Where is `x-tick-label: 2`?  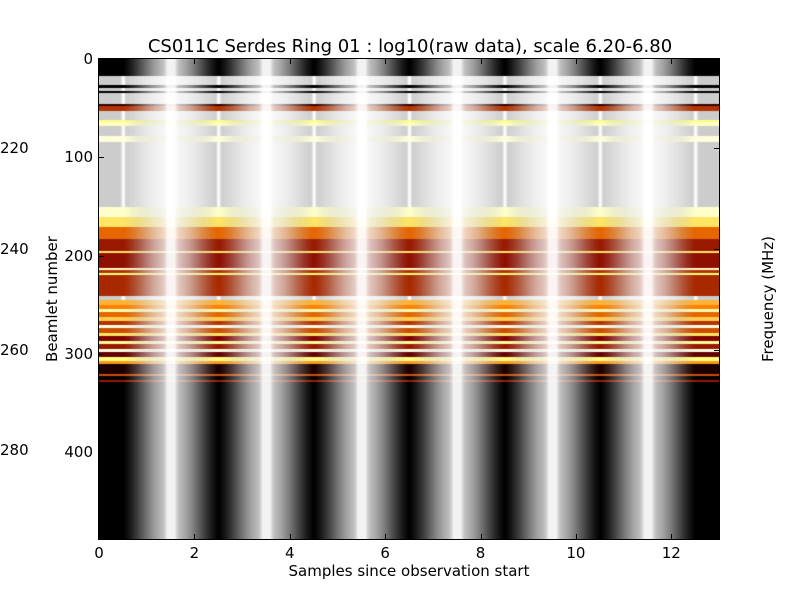
x-tick-label: 2 is located at coordinates (194, 553).